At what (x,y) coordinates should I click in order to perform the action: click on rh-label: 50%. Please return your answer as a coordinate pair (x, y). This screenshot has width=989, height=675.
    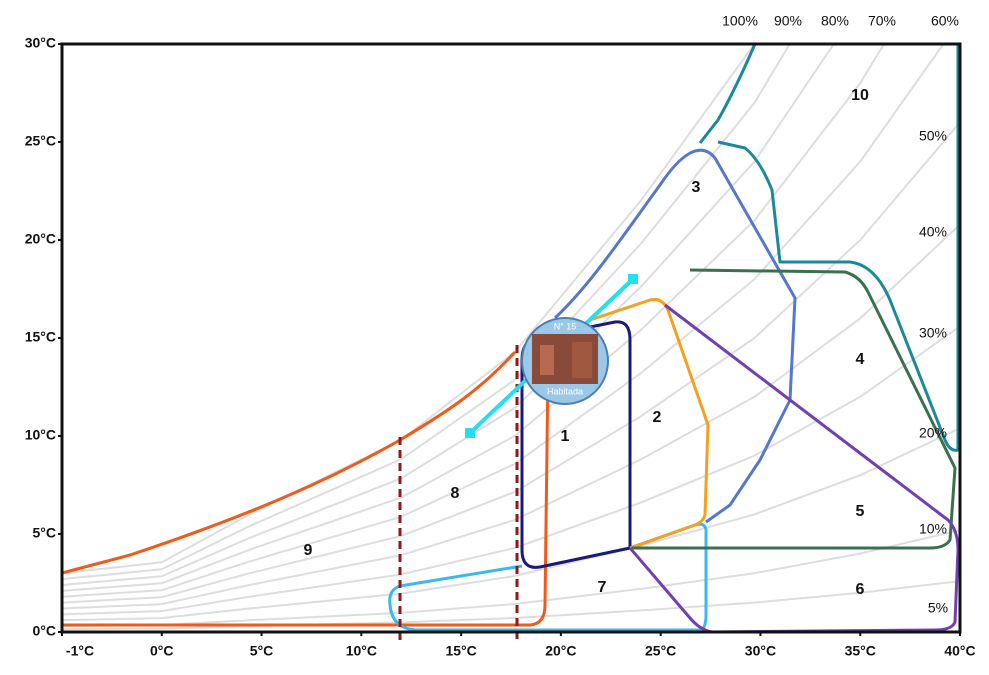
    Looking at the image, I should click on (933, 136).